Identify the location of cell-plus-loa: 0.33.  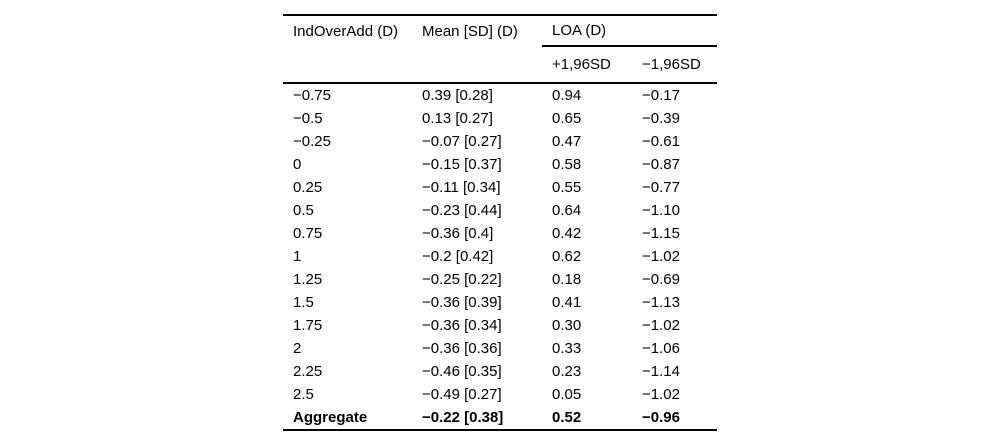
(567, 348).